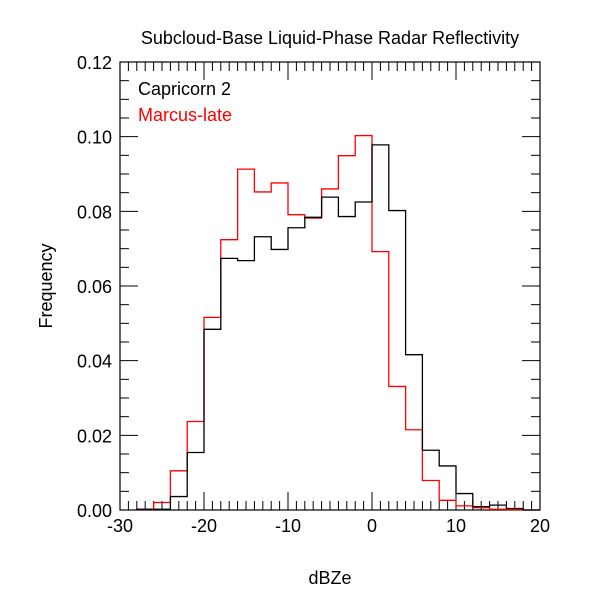 Image resolution: width=600 pixels, height=605 pixels. I want to click on legend-marcus-late: Marcus-late, so click(185, 115).